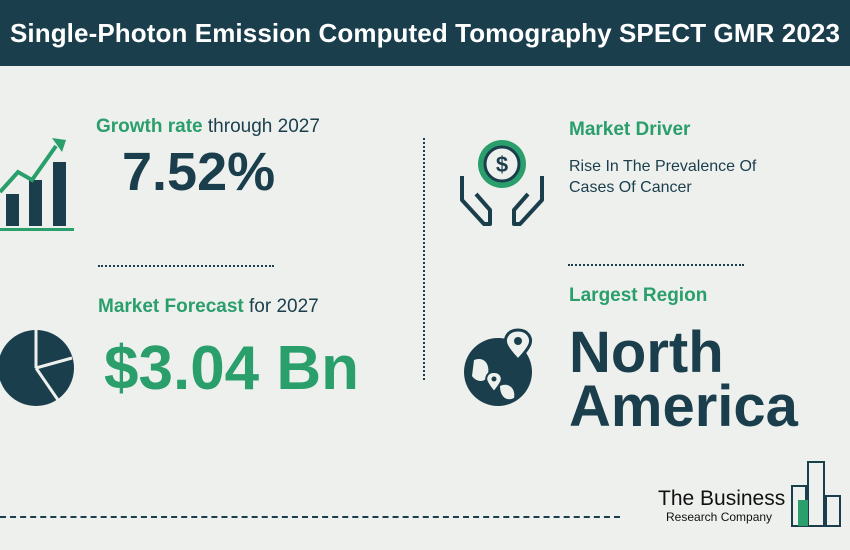 The image size is (850, 550). Describe the element at coordinates (663, 166) in the screenshot. I see `driver-text-line1: Rise In The Prevalence Of` at that location.